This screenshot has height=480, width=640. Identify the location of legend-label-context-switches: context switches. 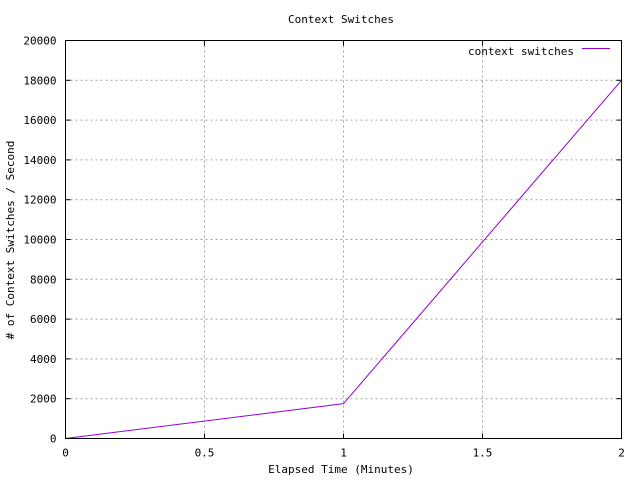
(521, 51).